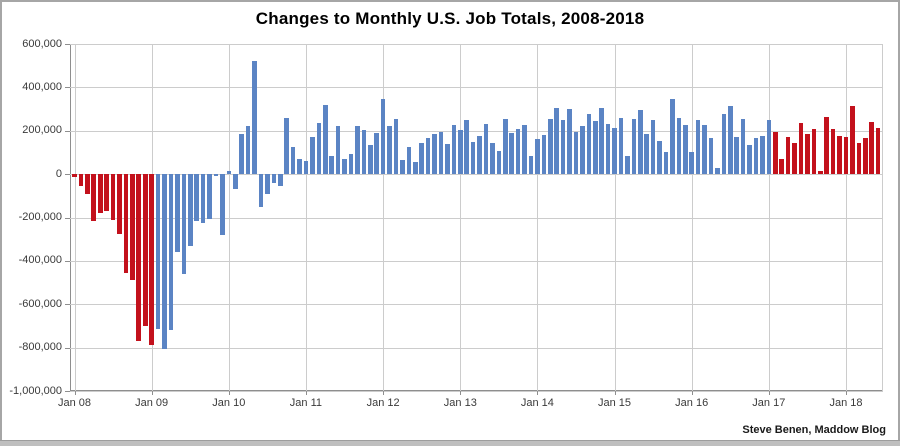 The height and width of the screenshot is (446, 900). What do you see at coordinates (229, 403) in the screenshot?
I see `x-tick-label-jan-10: Jan 10` at bounding box center [229, 403].